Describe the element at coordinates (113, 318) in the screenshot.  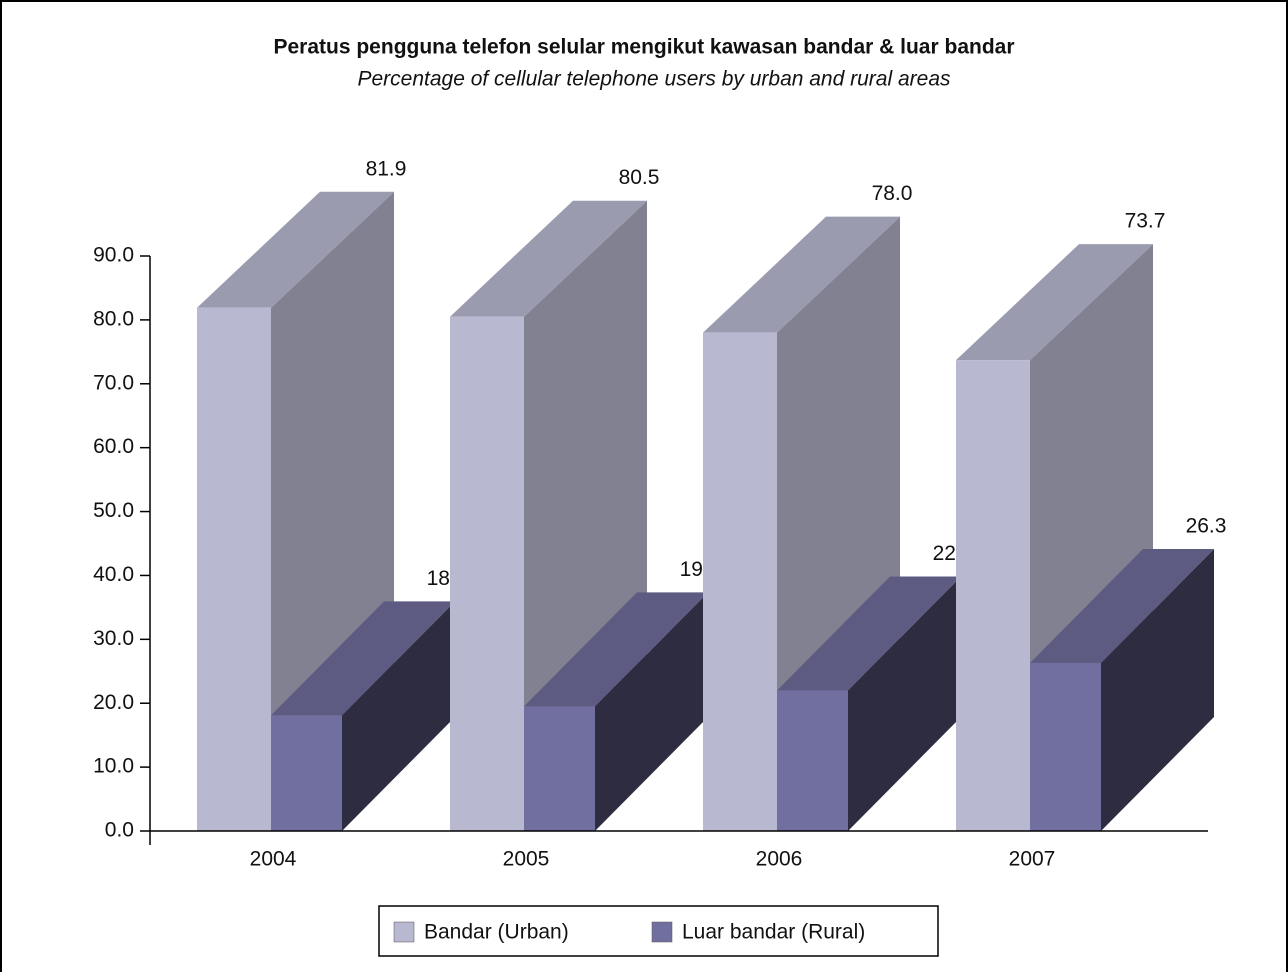
I see `y-tick-label: 80.0` at that location.